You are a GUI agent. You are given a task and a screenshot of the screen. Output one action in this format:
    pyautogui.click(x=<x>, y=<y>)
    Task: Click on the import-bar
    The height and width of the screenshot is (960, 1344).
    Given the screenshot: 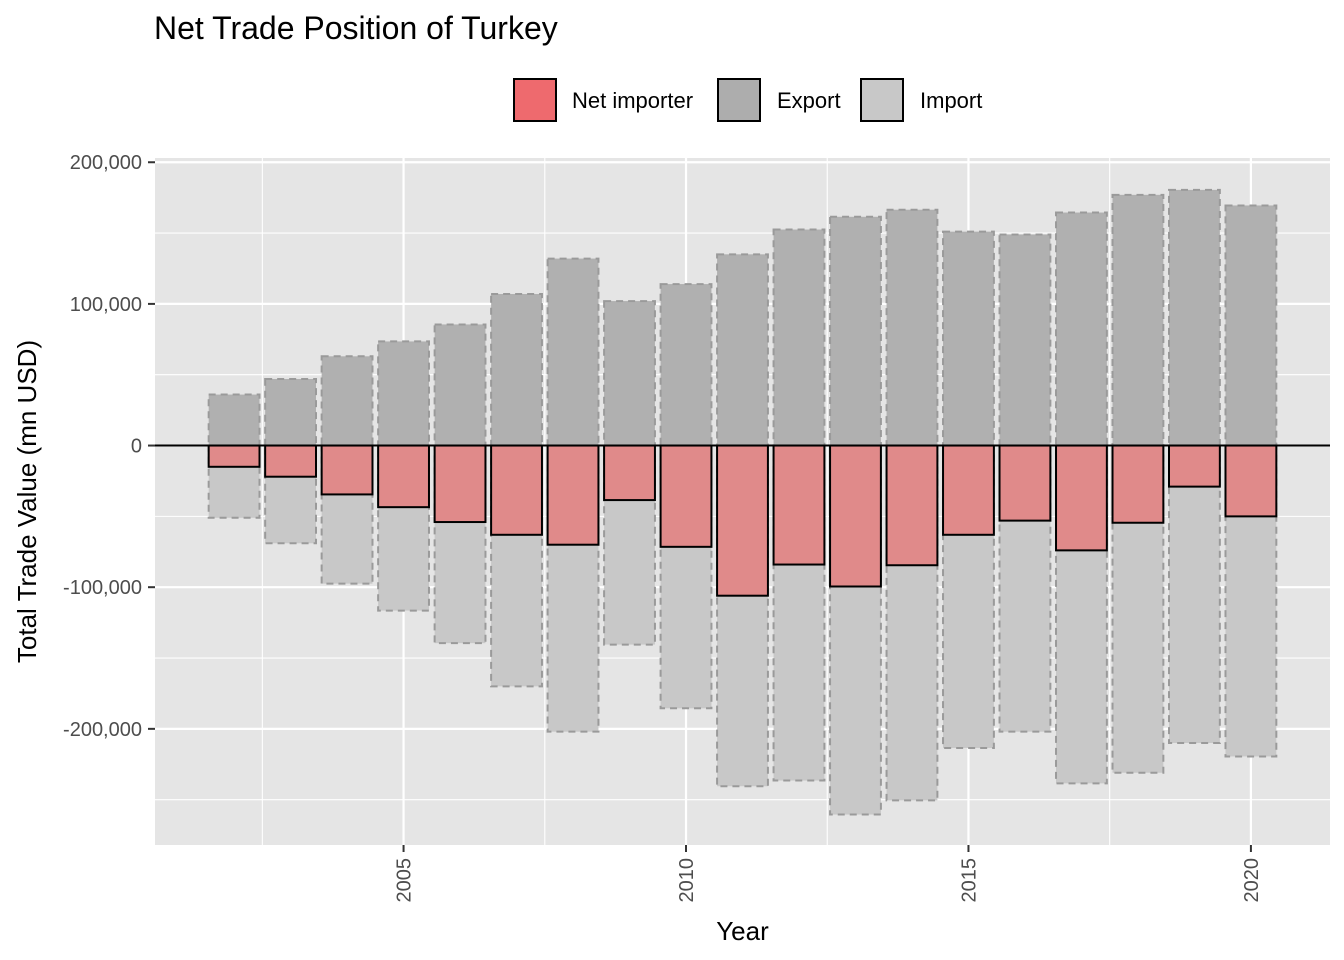 What is the action you would take?
    pyautogui.click(x=1194, y=594)
    